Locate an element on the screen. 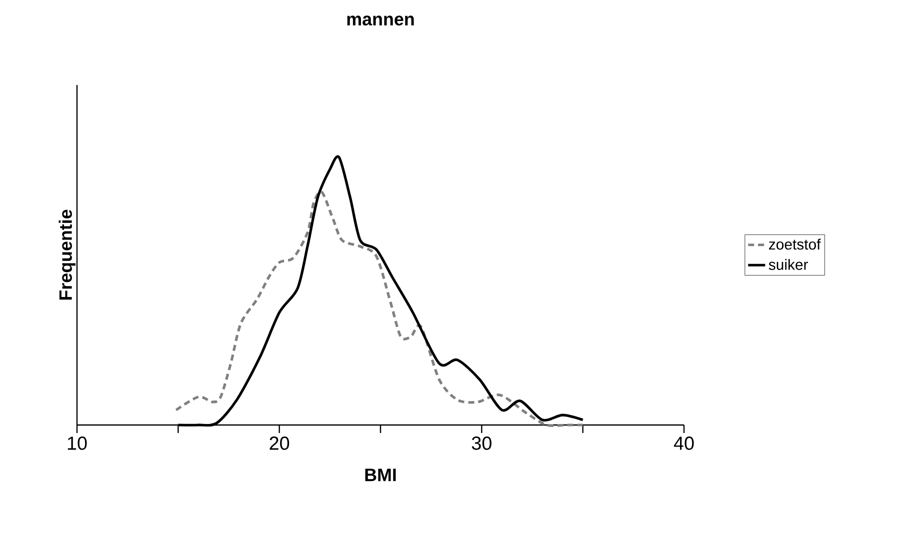 The height and width of the screenshot is (540, 914). legend-label: zoetstof is located at coordinates (795, 244).